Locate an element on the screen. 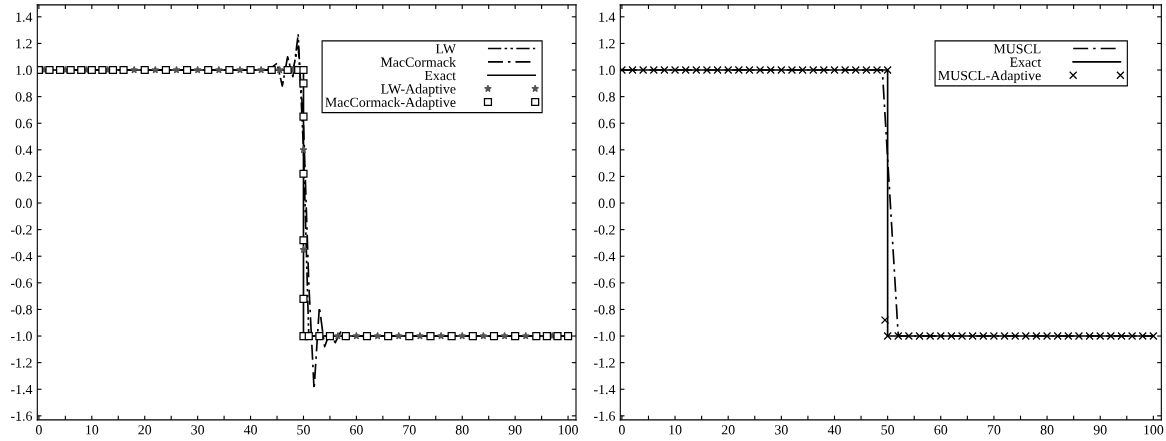  legend-label: MUSCL-Adaptive is located at coordinates (989, 77).